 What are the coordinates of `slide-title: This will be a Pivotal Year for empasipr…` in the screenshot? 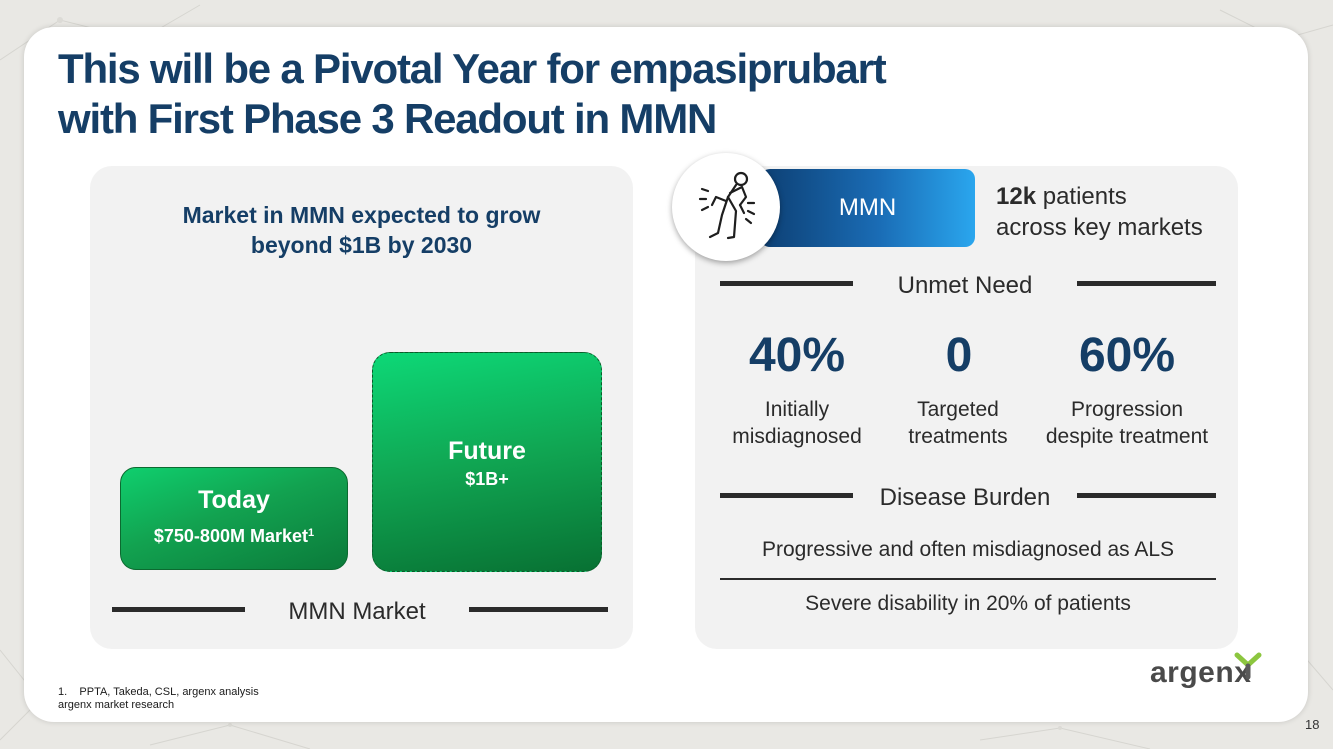 It's located at (508, 94).